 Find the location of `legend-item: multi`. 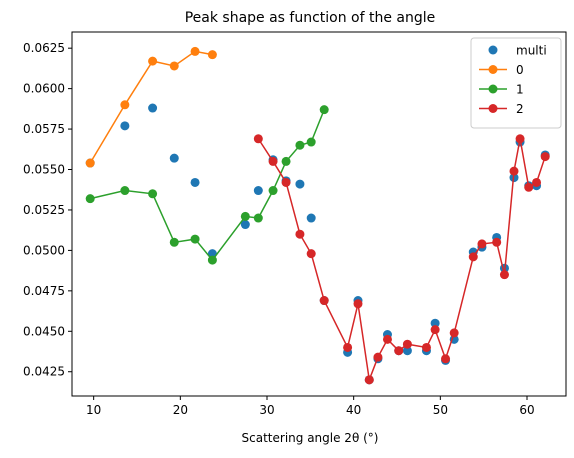

legend-item: multi is located at coordinates (517, 51).